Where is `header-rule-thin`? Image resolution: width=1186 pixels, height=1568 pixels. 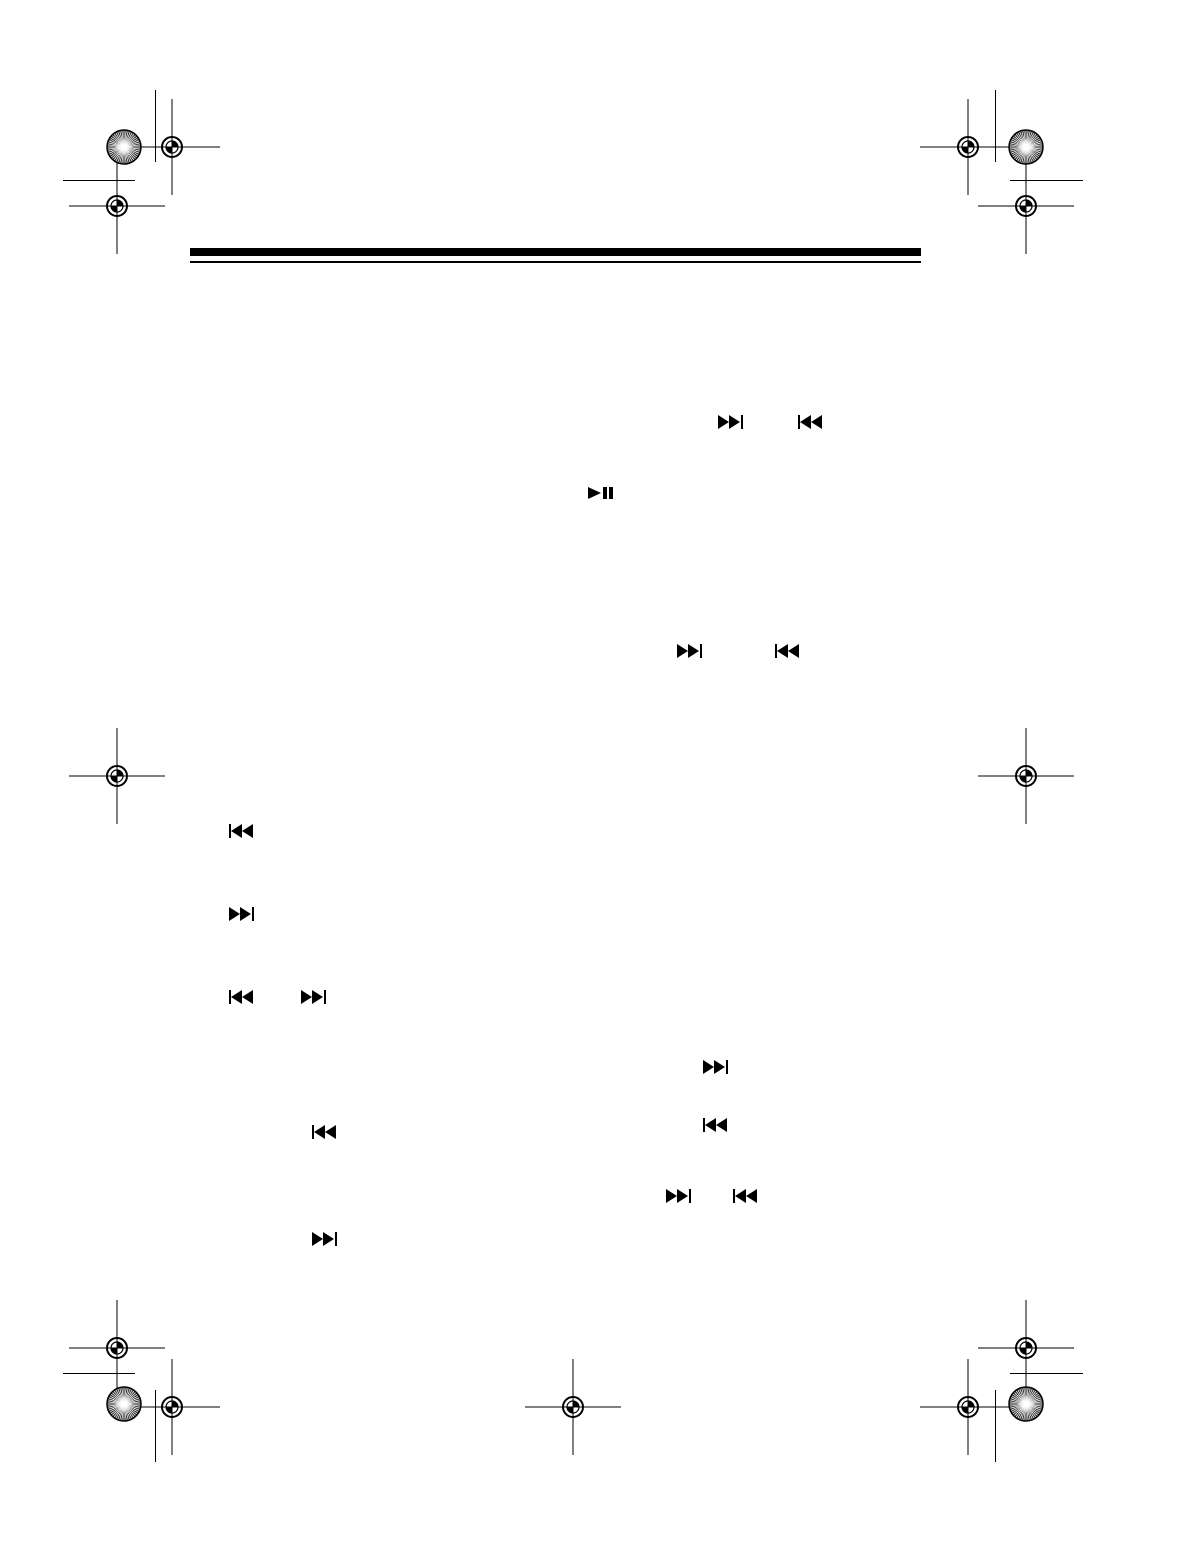
header-rule-thin is located at coordinates (555, 262).